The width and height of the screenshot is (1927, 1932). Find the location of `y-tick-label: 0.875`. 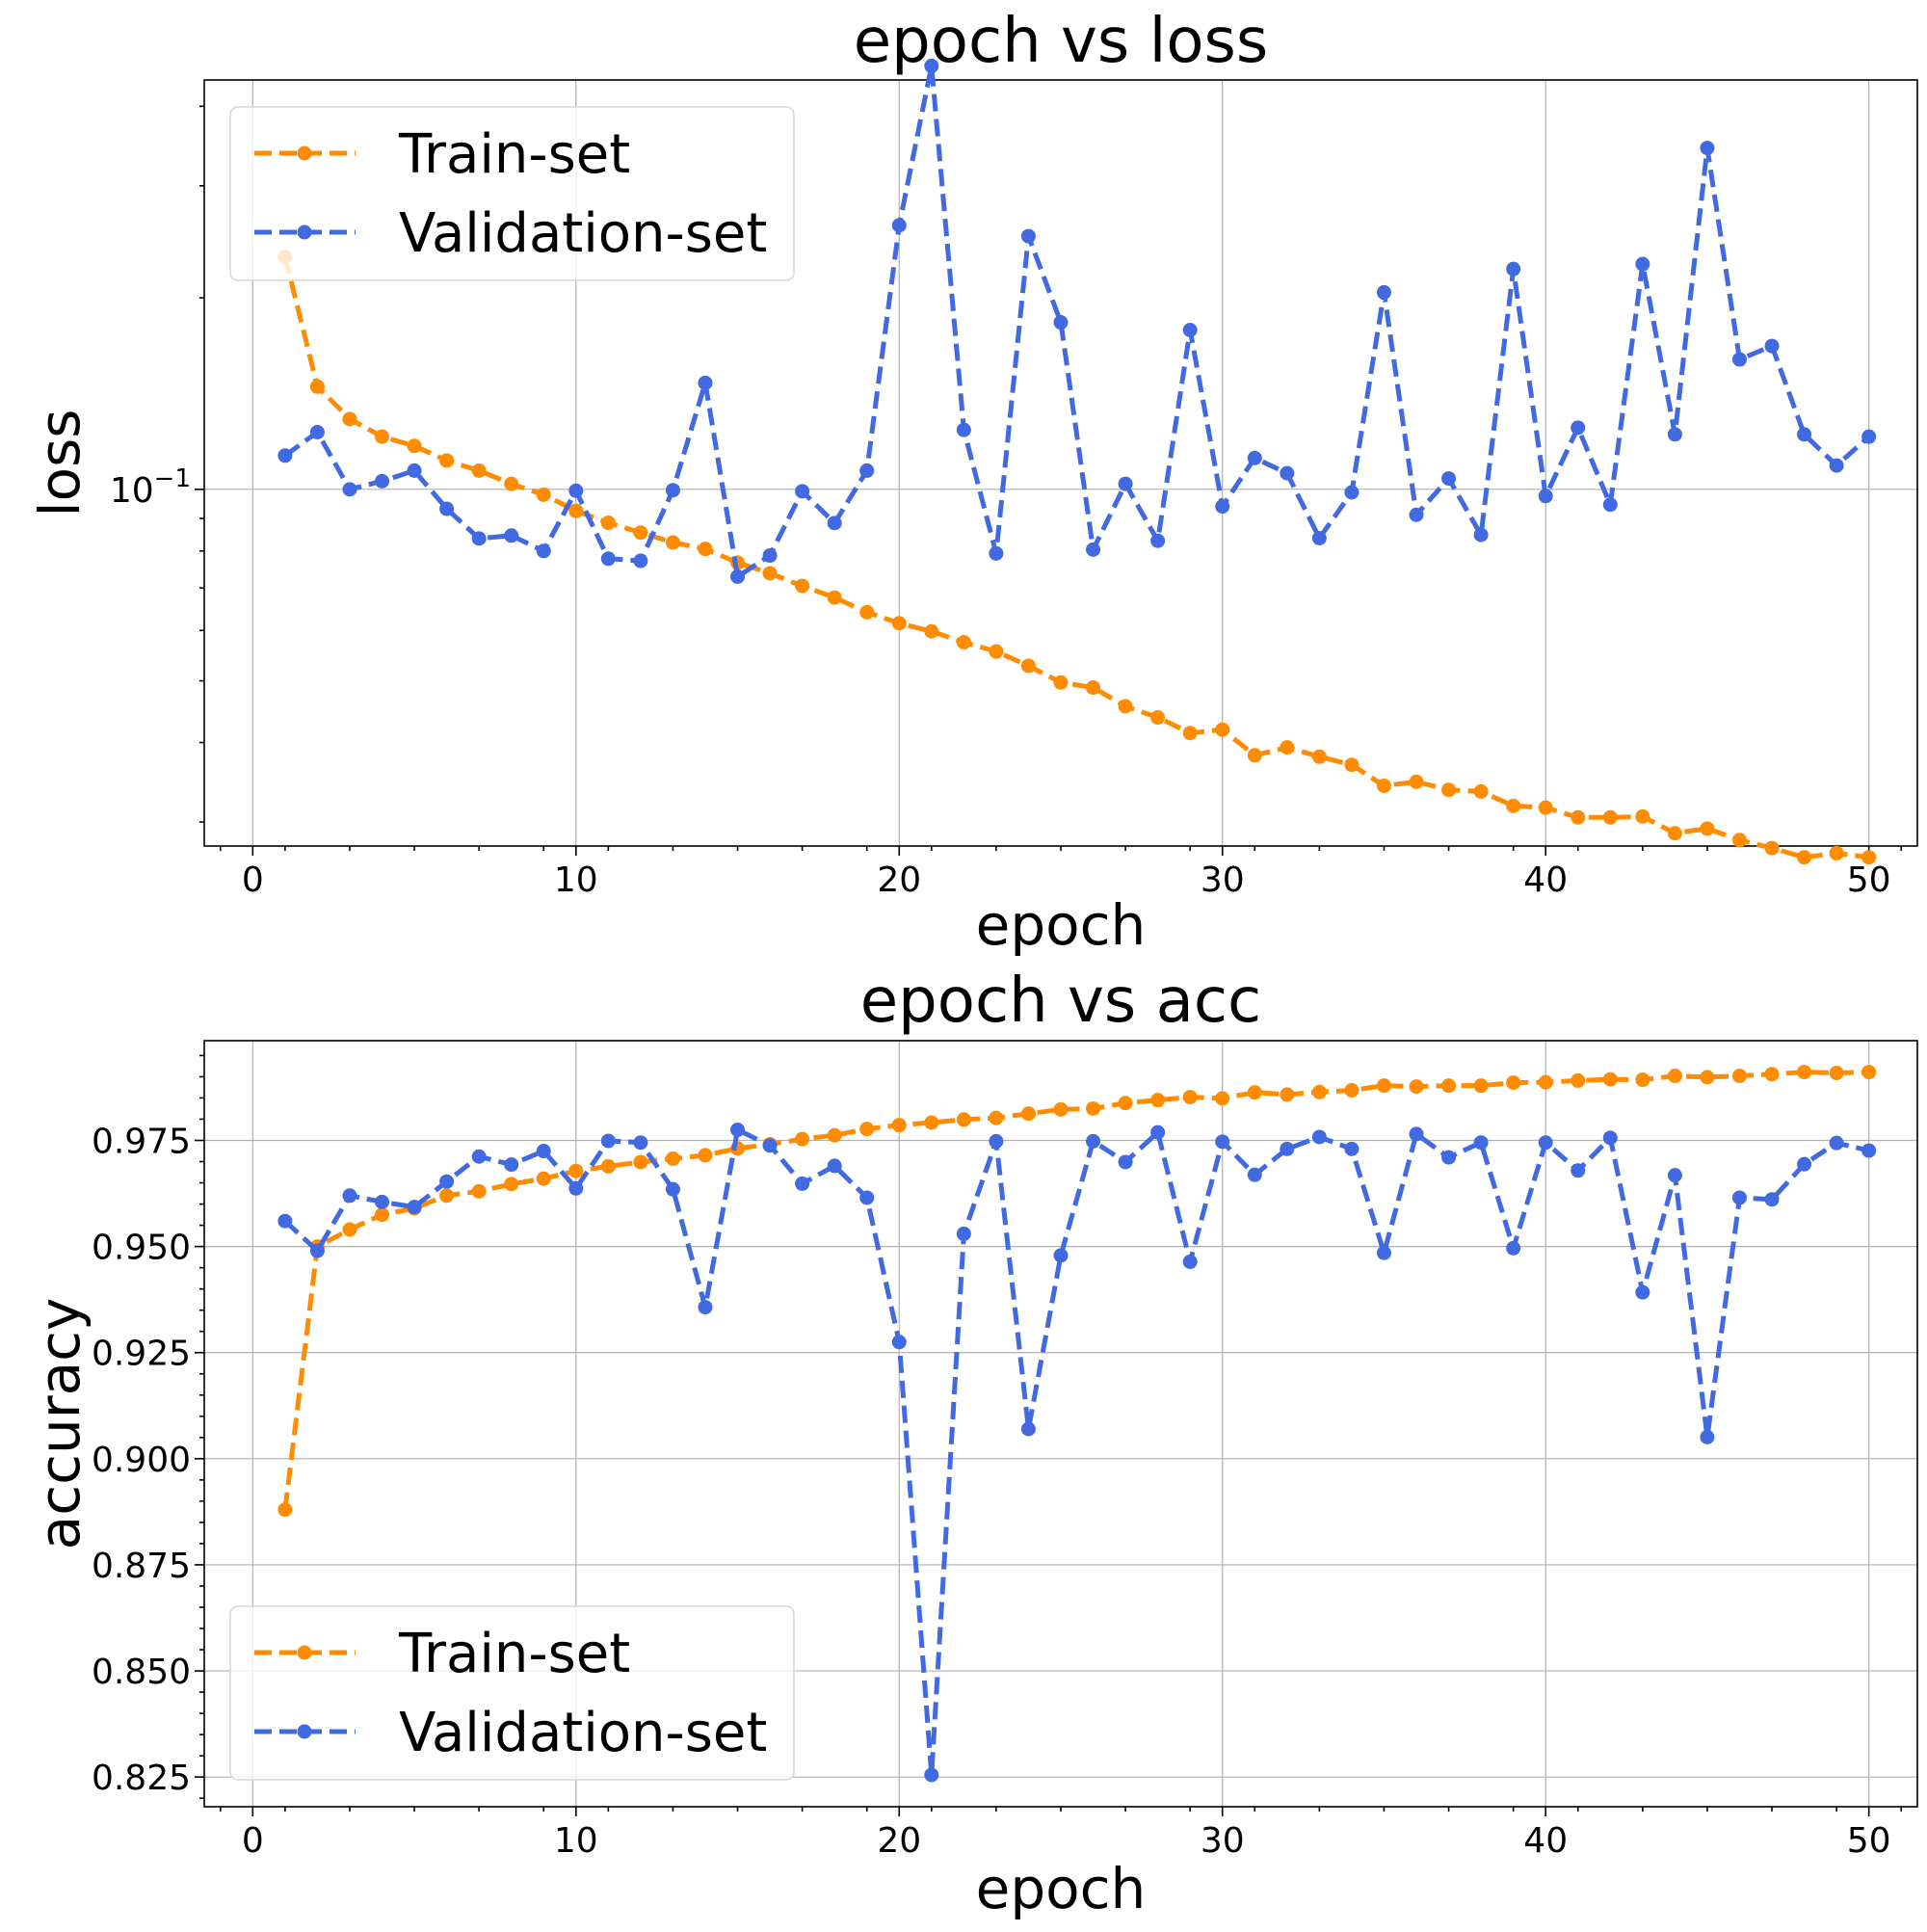

y-tick-label: 0.875 is located at coordinates (141, 1566).